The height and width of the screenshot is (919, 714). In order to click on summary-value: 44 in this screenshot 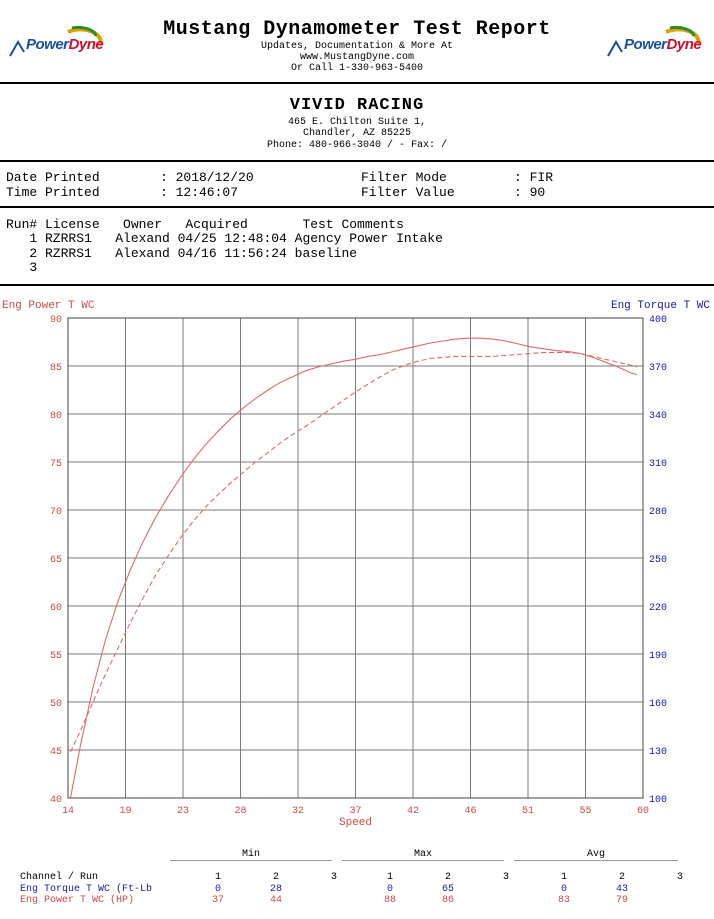, I will do `click(275, 900)`.